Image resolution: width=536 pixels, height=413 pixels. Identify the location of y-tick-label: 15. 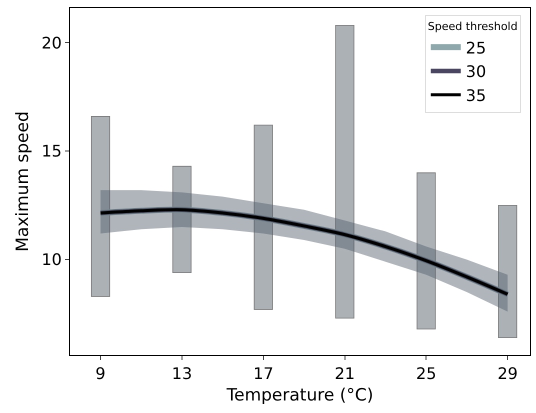
(51, 151).